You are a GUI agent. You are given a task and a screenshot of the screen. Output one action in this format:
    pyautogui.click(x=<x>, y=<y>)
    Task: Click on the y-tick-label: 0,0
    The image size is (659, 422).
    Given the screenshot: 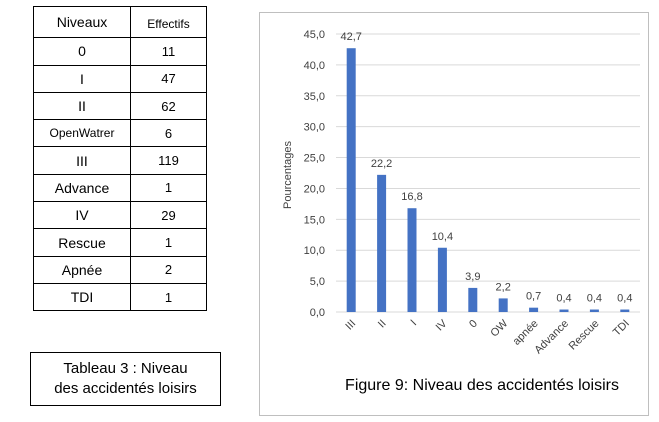 What is the action you would take?
    pyautogui.click(x=317, y=313)
    